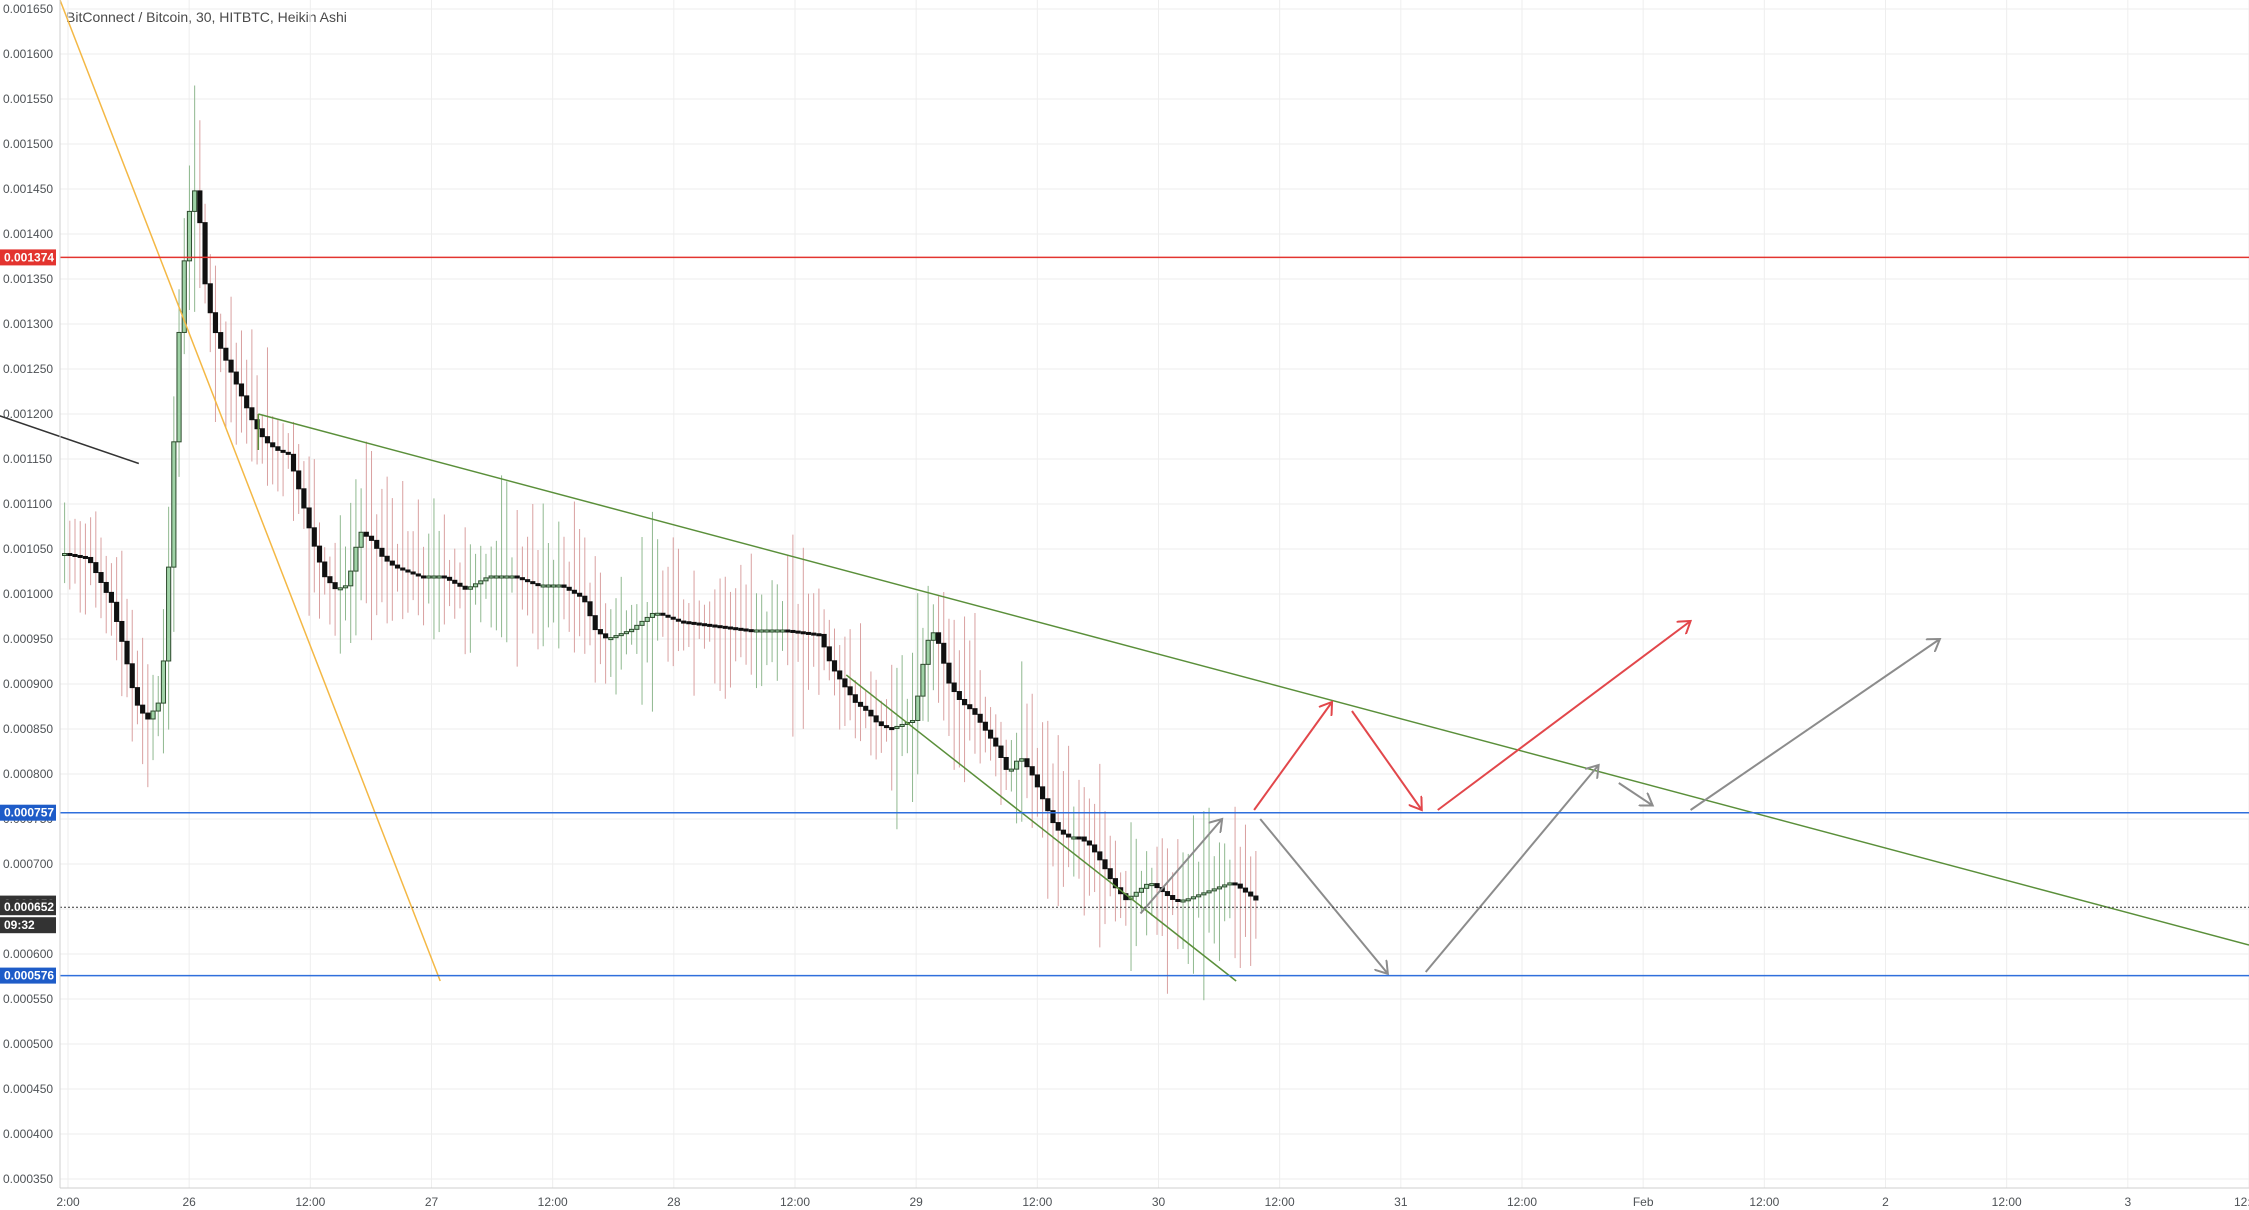 Image resolution: width=2249 pixels, height=1210 pixels. Describe the element at coordinates (2127, 1202) in the screenshot. I see `x-tick-label: 3` at that location.